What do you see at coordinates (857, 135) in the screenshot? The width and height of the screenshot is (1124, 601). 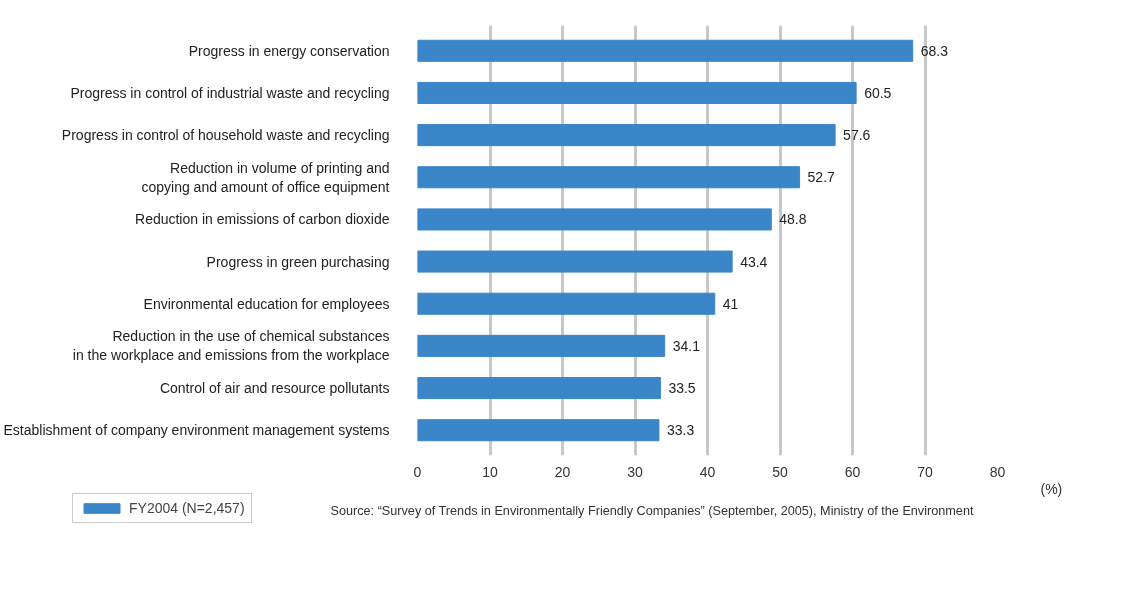 I see `data-label: 57.6` at bounding box center [857, 135].